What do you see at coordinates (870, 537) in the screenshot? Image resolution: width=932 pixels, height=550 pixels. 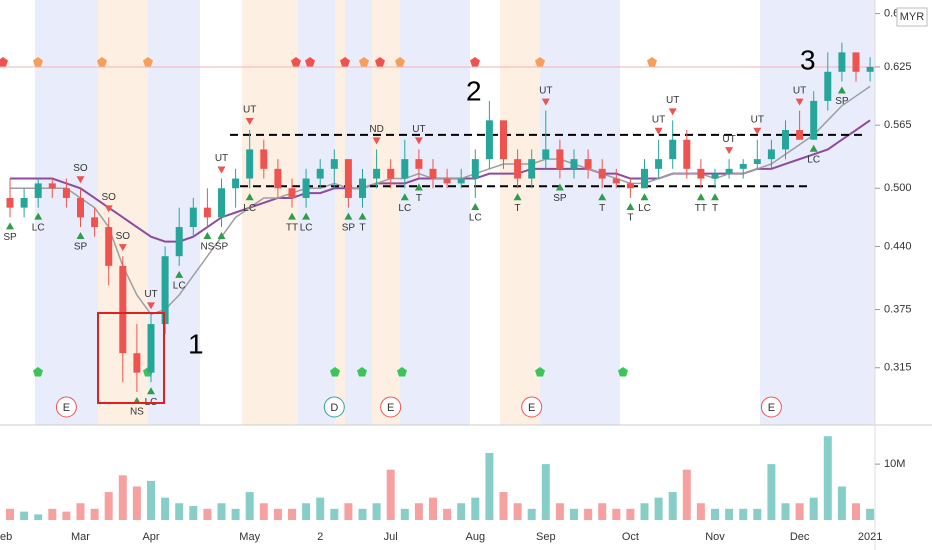 I see `x-tick-label: 2021` at bounding box center [870, 537].